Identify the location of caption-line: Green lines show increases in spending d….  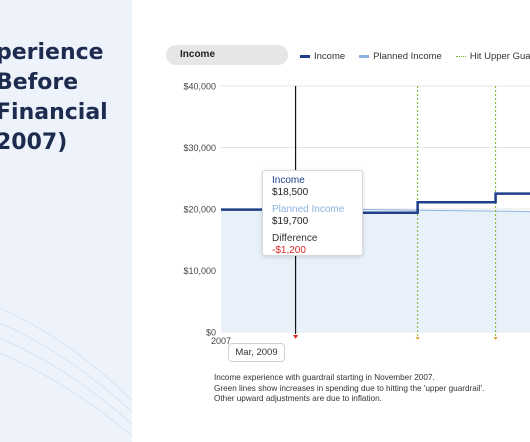
(349, 388).